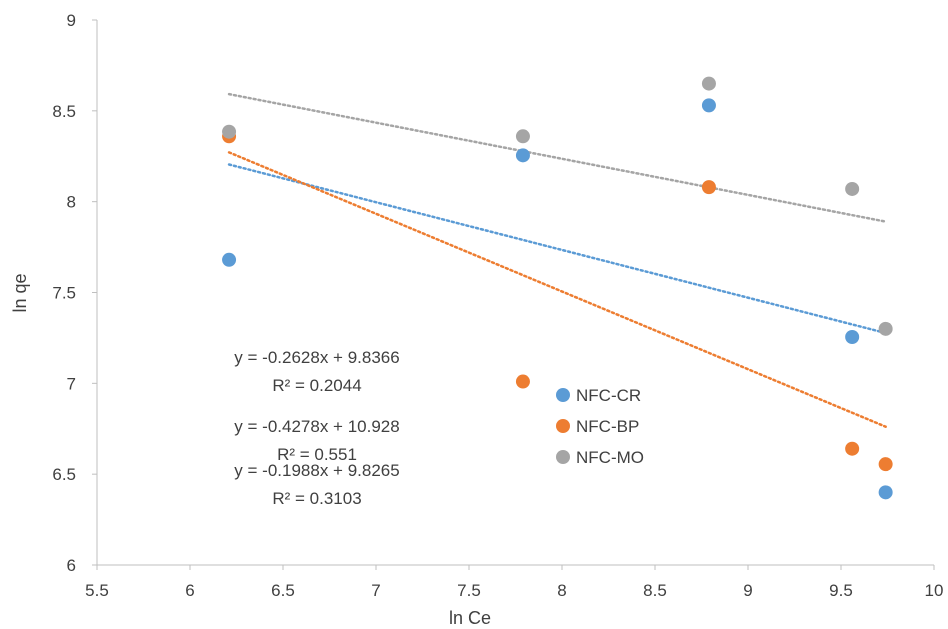 This screenshot has width=948, height=629. What do you see at coordinates (316, 385) in the screenshot?
I see `r2-nfc-cr: R² = 0.2044` at bounding box center [316, 385].